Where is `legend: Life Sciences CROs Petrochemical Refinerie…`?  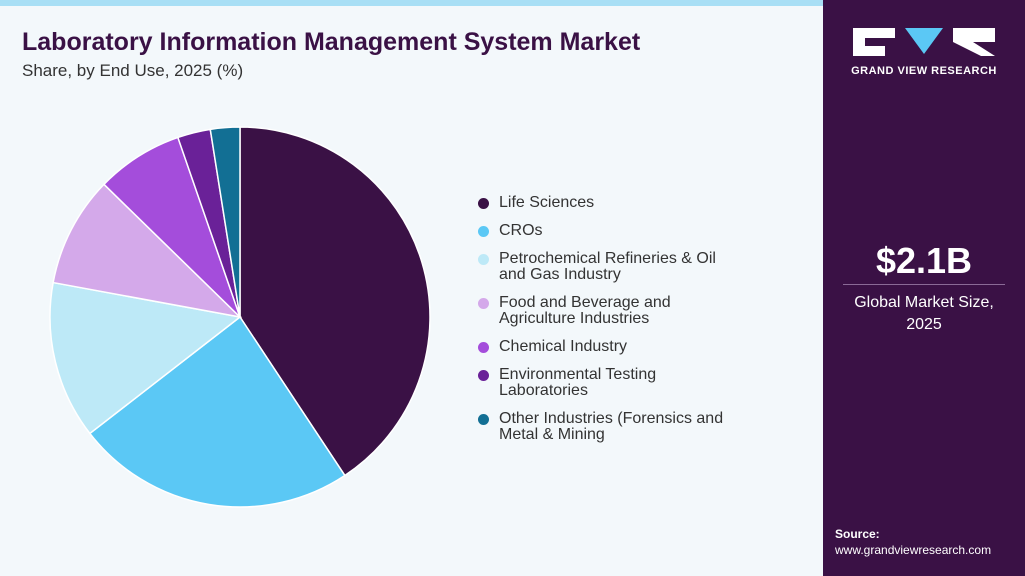 legend: Life Sciences CROs Petrochemical Refinerie… is located at coordinates (638, 325).